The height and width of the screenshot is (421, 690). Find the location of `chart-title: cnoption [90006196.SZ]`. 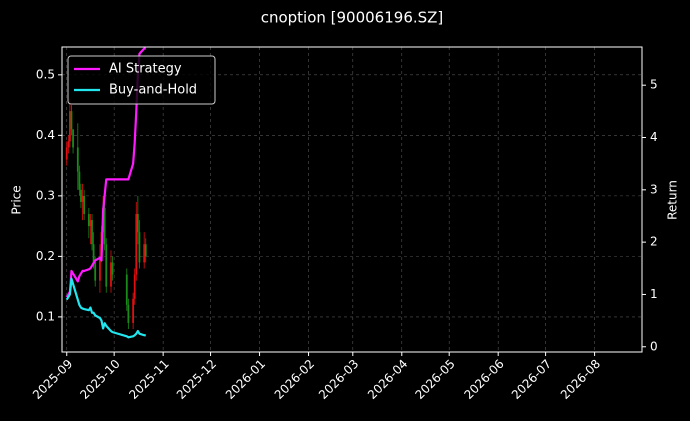

chart-title: cnoption [90006196.SZ] is located at coordinates (352, 18).